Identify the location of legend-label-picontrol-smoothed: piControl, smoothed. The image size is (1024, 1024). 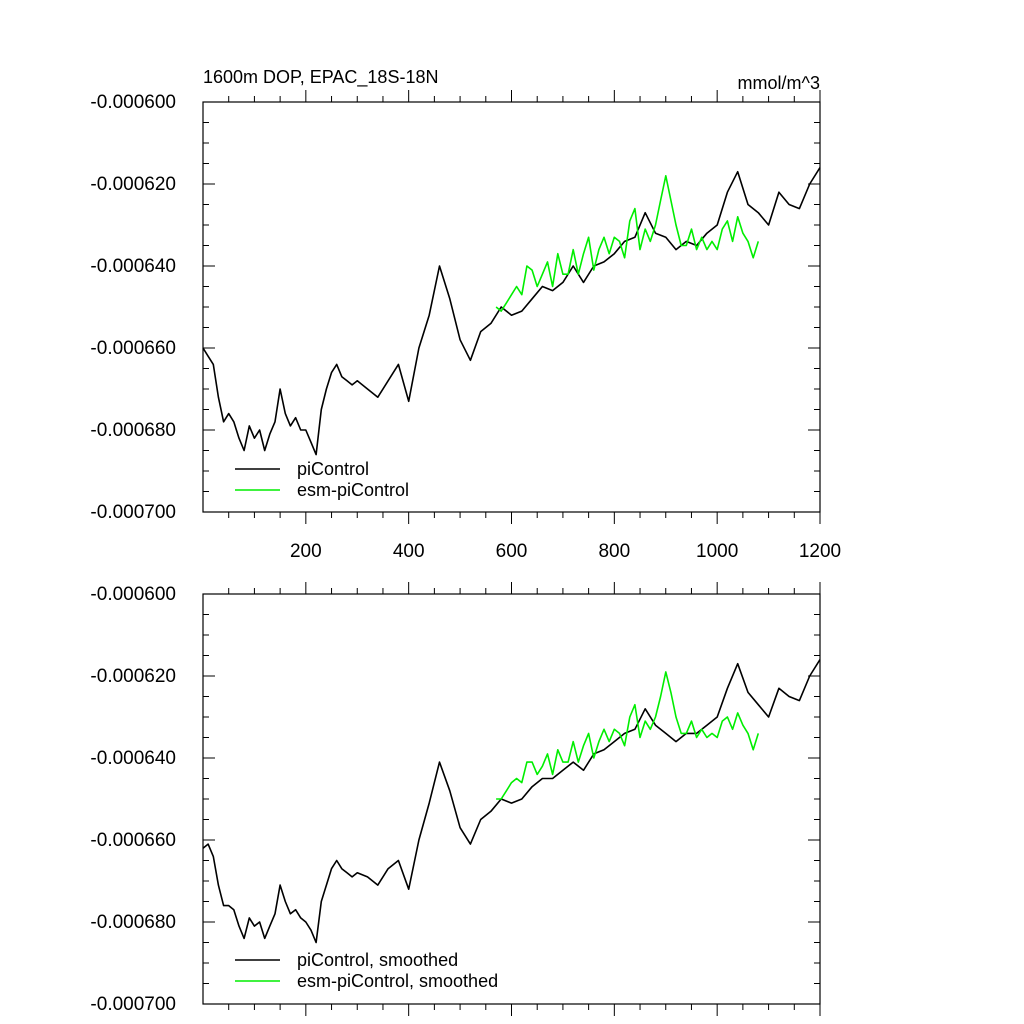
(377, 960).